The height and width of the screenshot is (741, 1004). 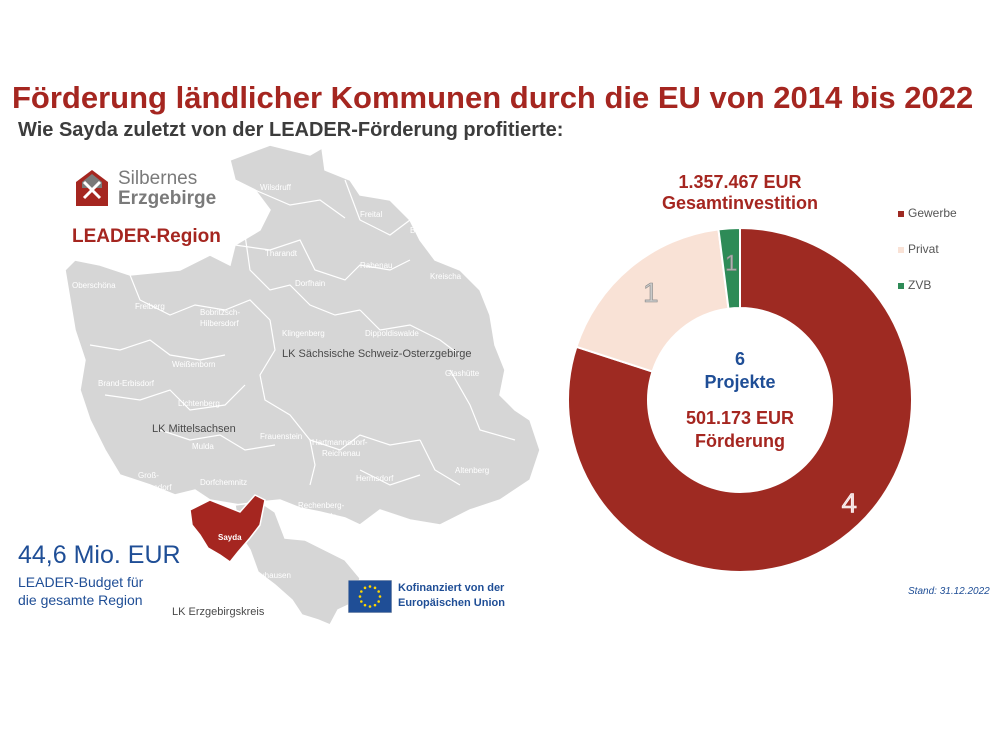 I want to click on map-label-mulda: Mulda, so click(x=203, y=446).